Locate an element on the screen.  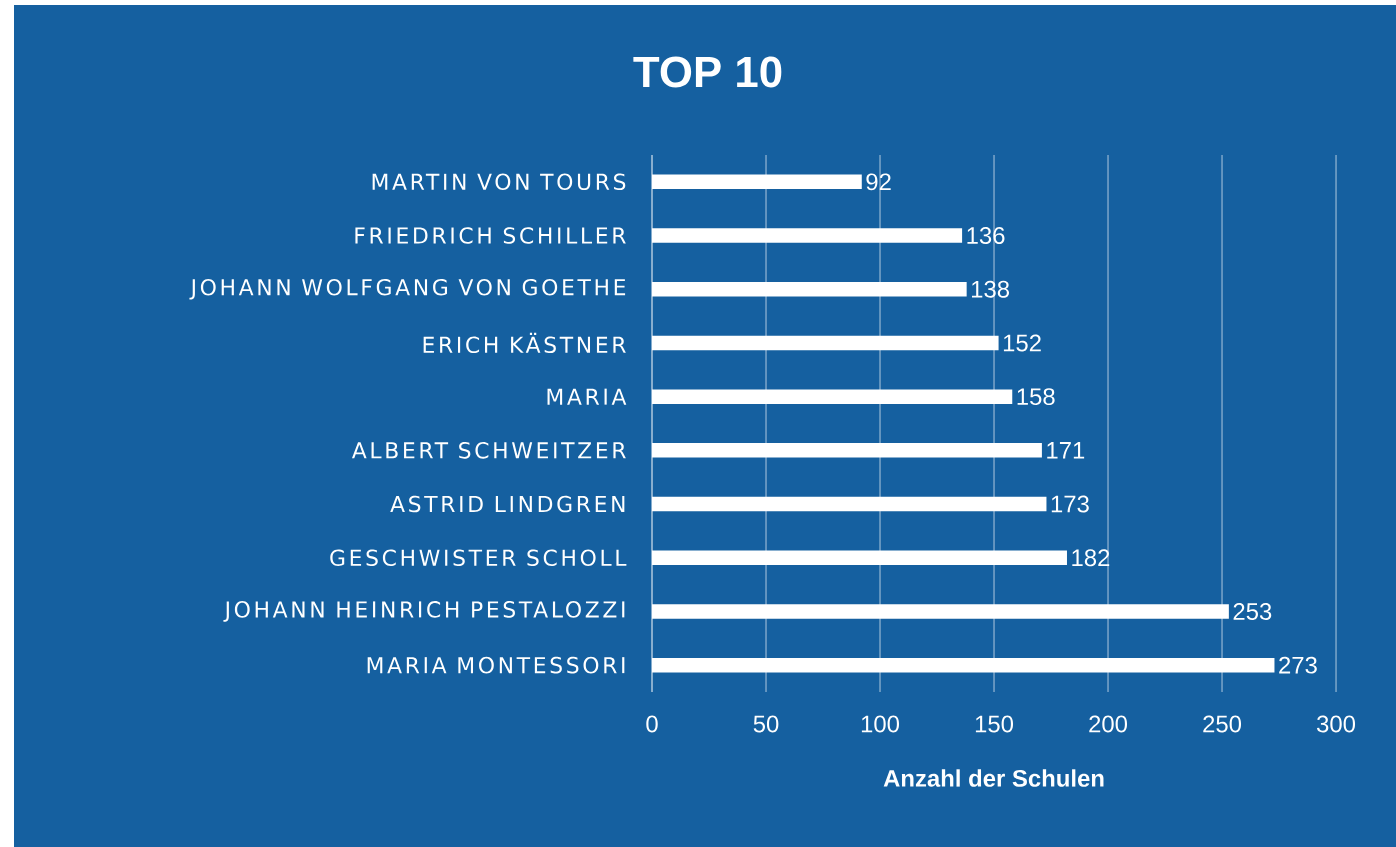
y-tick-label: MARTIN VON TOURS is located at coordinates (499, 182).